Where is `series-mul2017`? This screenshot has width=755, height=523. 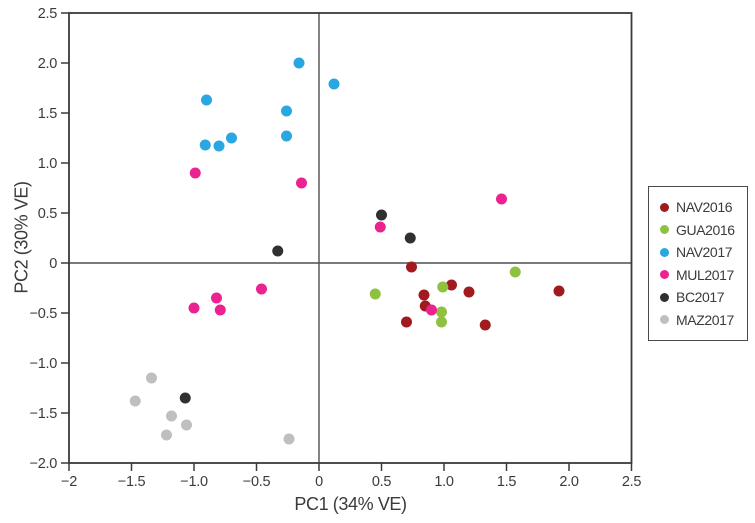 series-mul2017 is located at coordinates (347, 241).